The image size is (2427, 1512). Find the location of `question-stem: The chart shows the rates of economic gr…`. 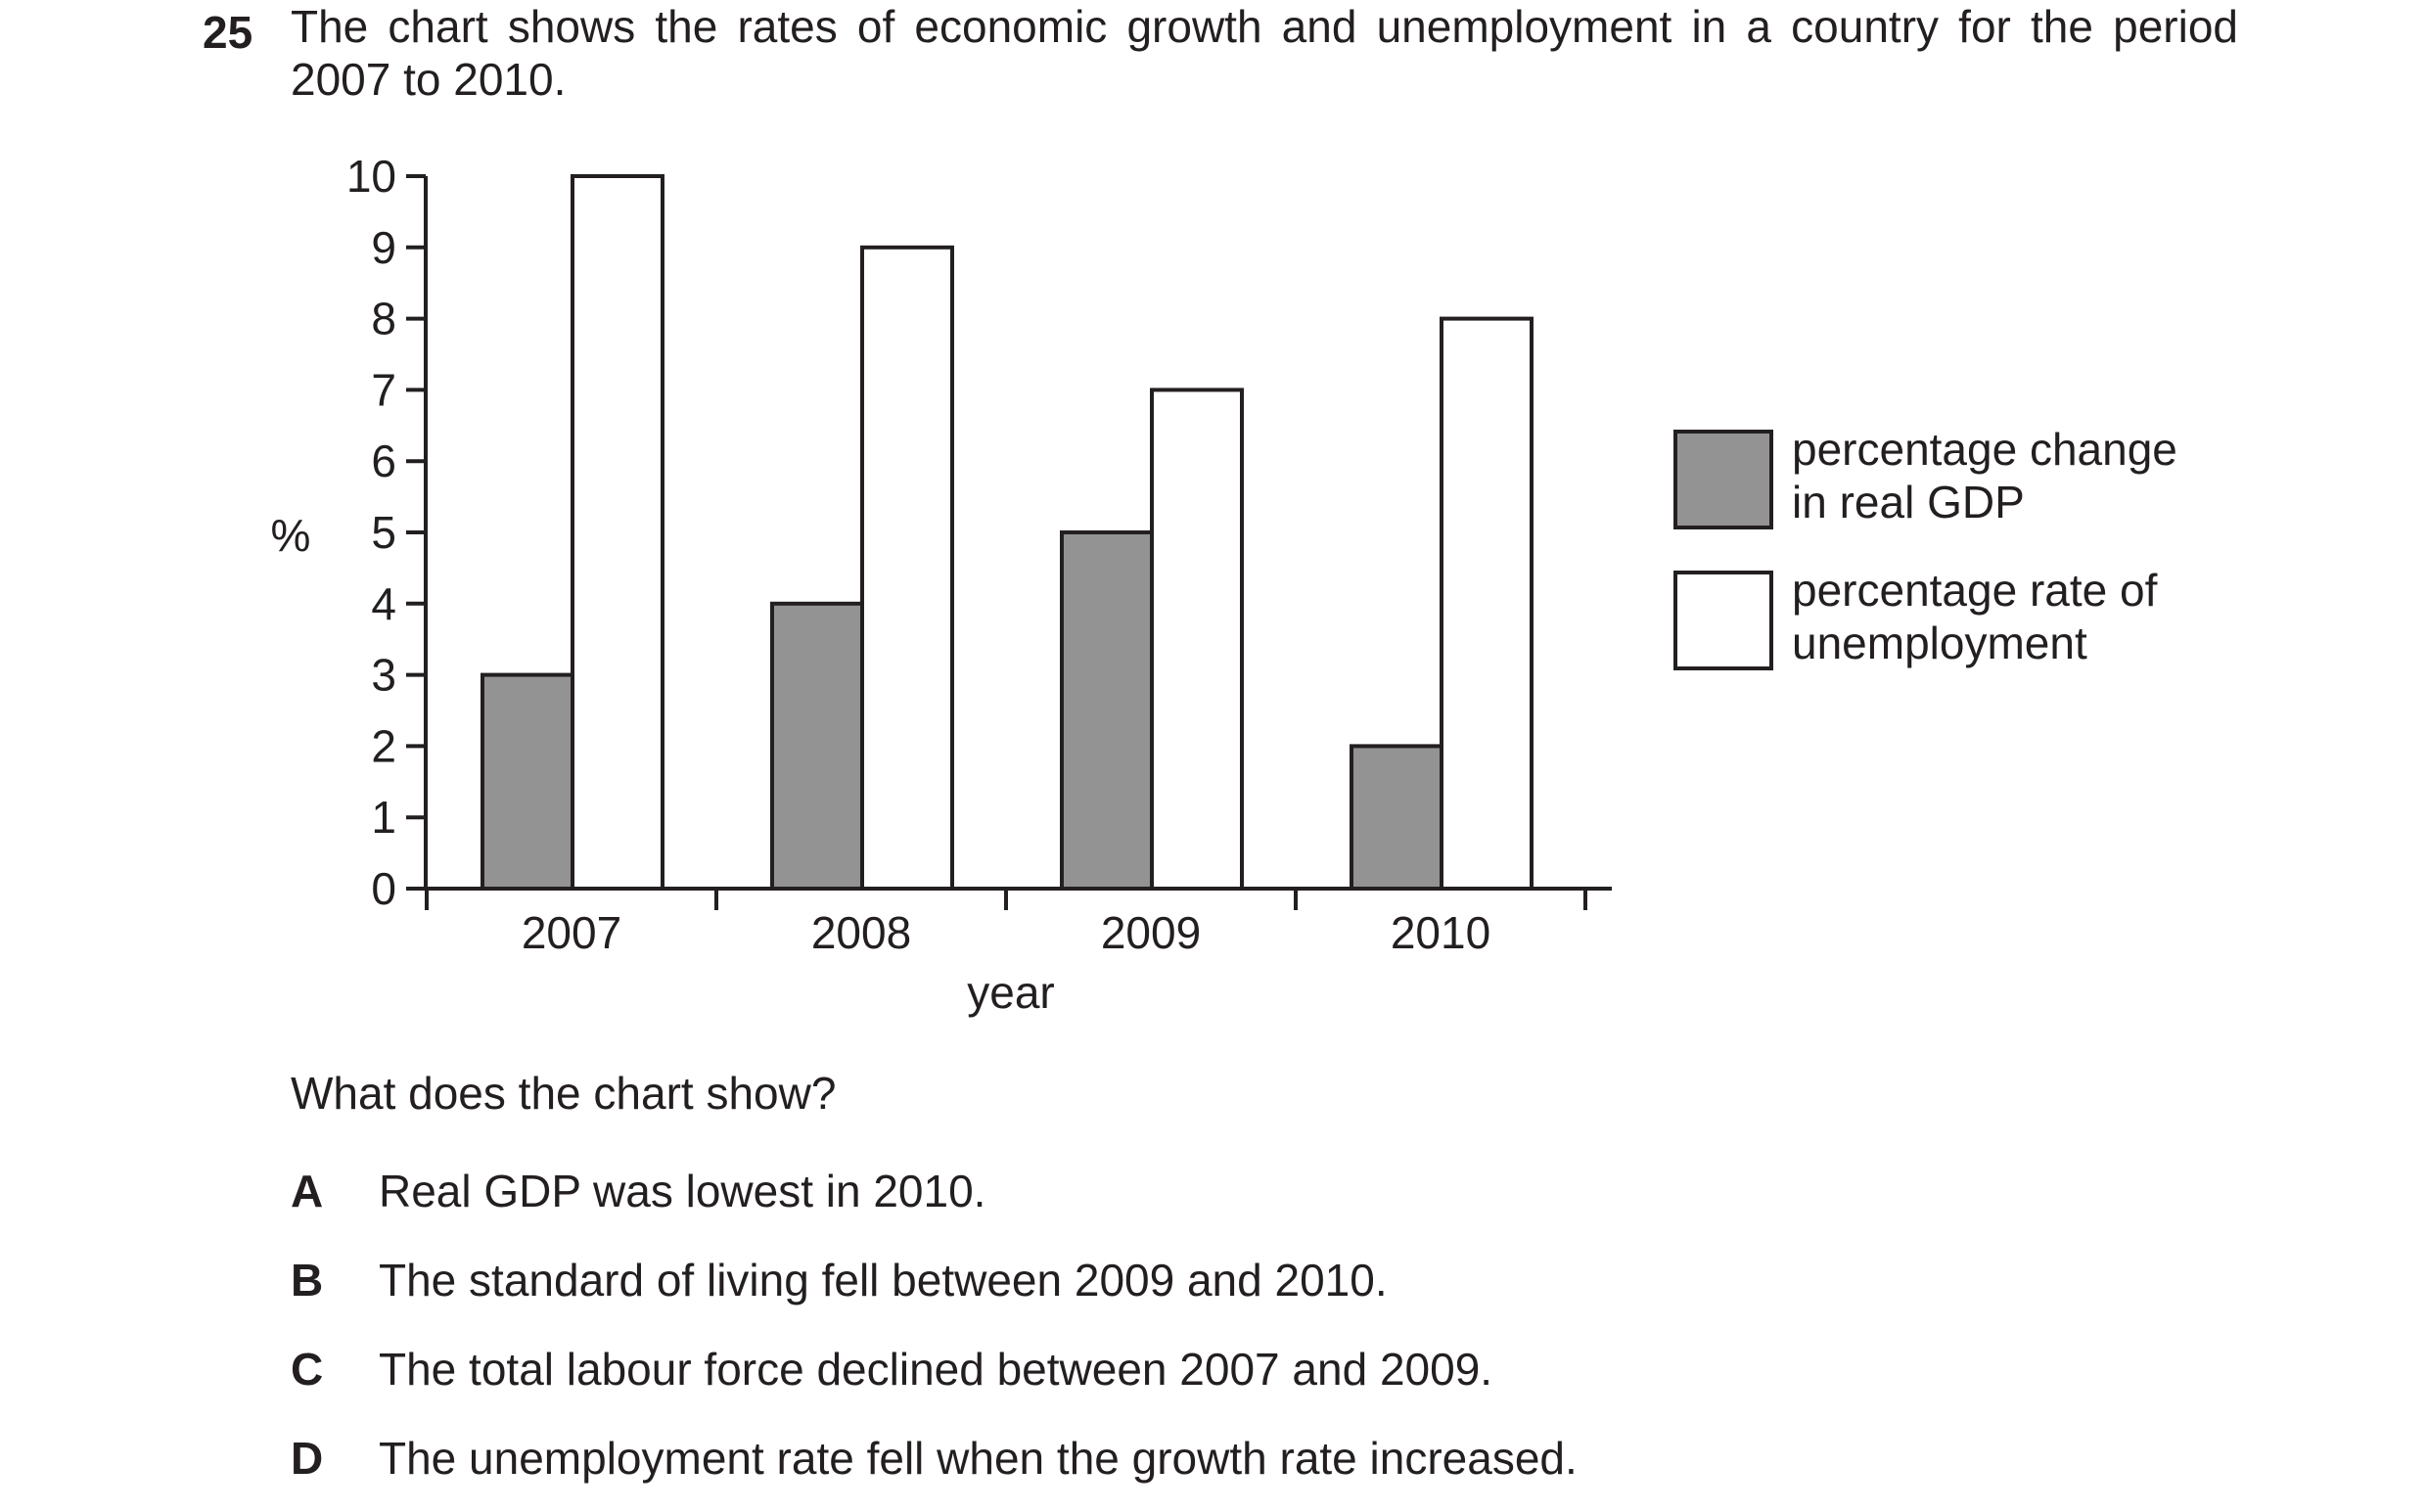

question-stem: The chart shows the rates of economic gr… is located at coordinates (1264, 53).